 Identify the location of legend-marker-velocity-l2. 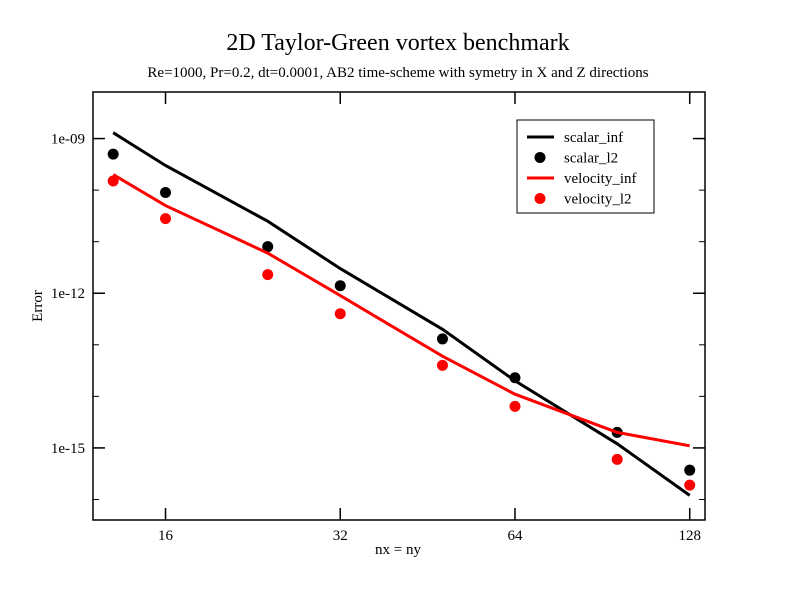
(540, 198).